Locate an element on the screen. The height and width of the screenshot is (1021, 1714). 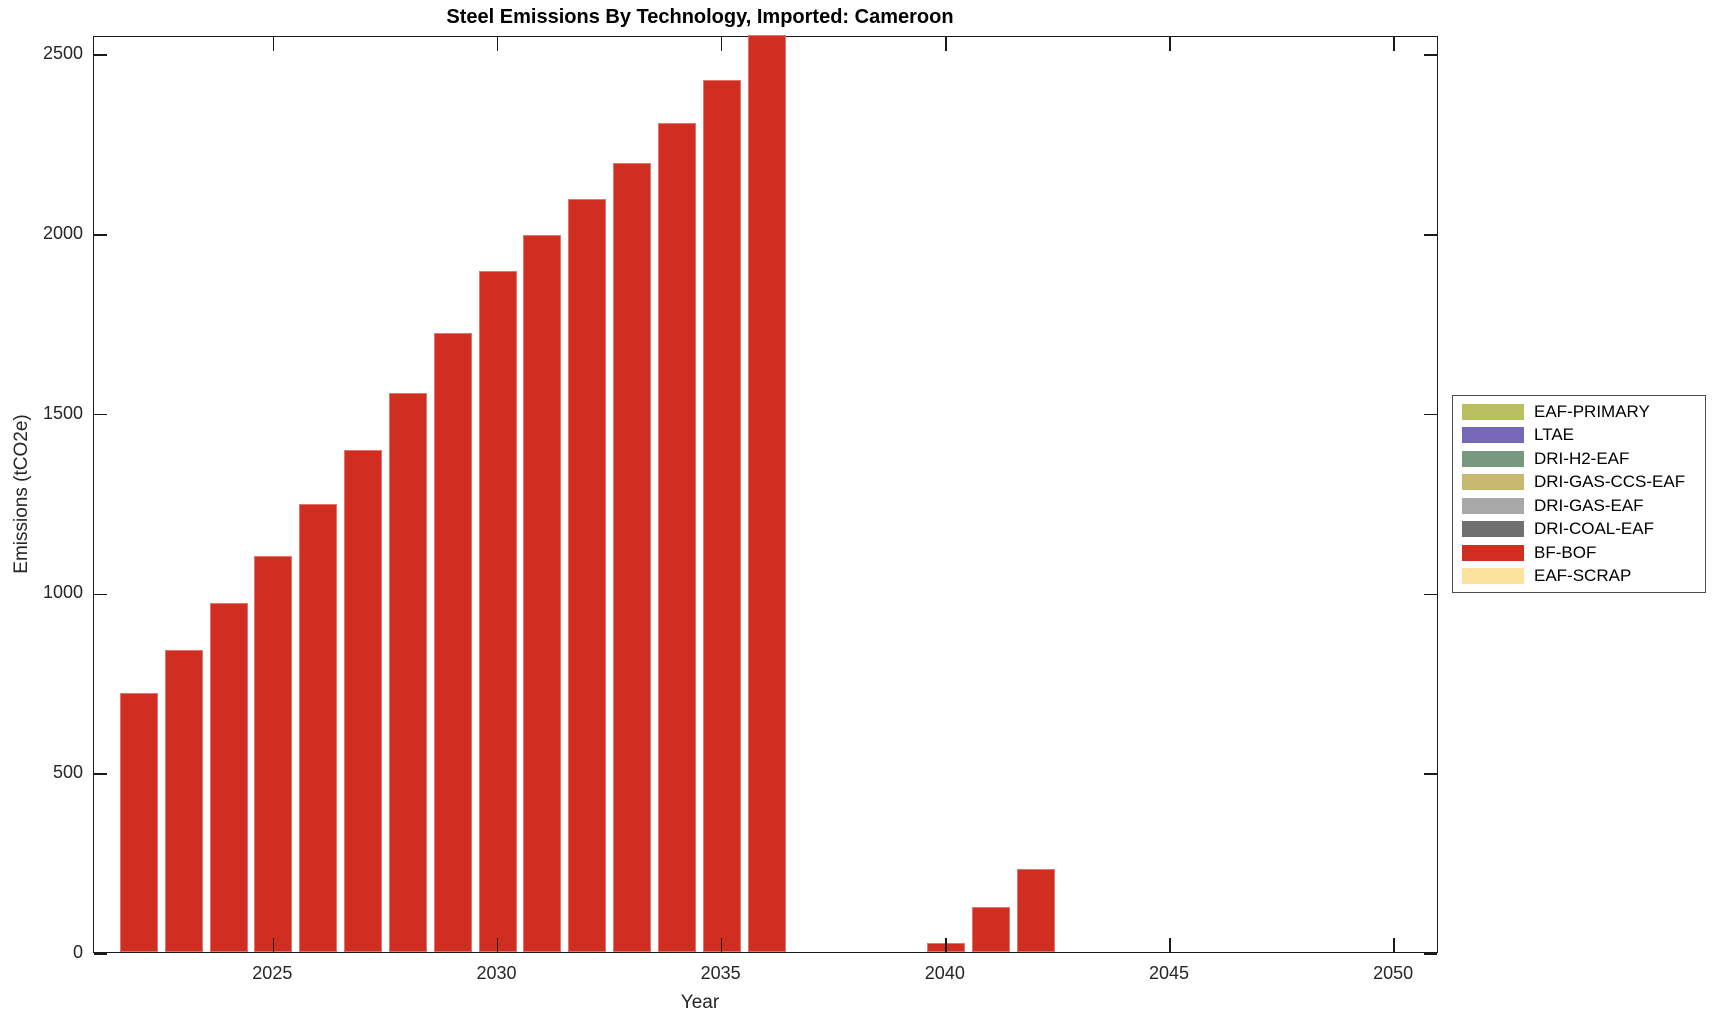
legend-item-dri-gas-ccs-eaf: DRI-GAS-CCS-EAF is located at coordinates (1579, 483).